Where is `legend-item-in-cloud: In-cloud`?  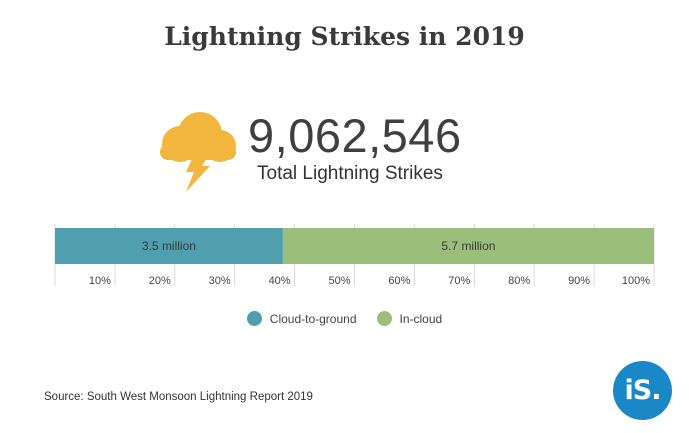
legend-item-in-cloud: In-cloud is located at coordinates (409, 318).